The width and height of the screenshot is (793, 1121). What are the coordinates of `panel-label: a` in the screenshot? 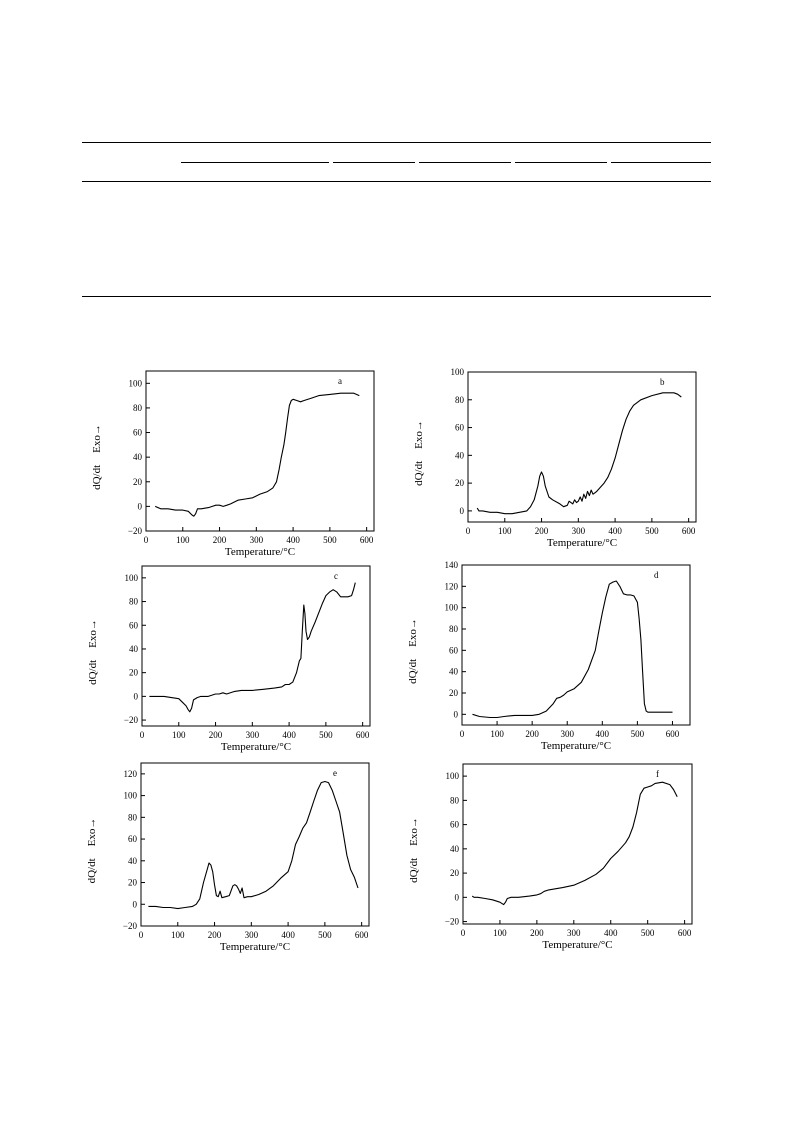 It's located at (340, 381).